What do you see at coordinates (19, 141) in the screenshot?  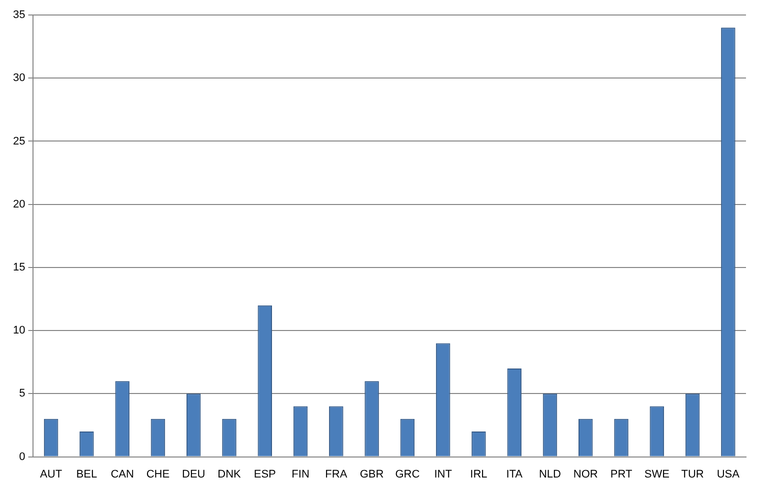 I see `y-tick-label: 25` at bounding box center [19, 141].